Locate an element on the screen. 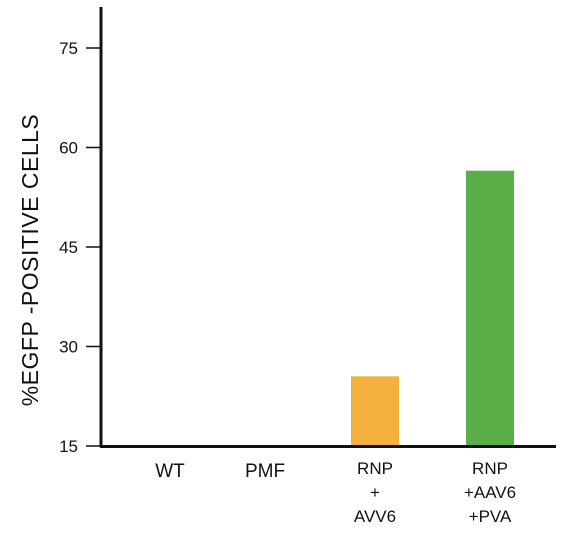 Image resolution: width=563 pixels, height=533 pixels. x-axis-categories: WT PMF RNP + AVV6 RNP +AAV6 +PVA is located at coordinates (335, 492).